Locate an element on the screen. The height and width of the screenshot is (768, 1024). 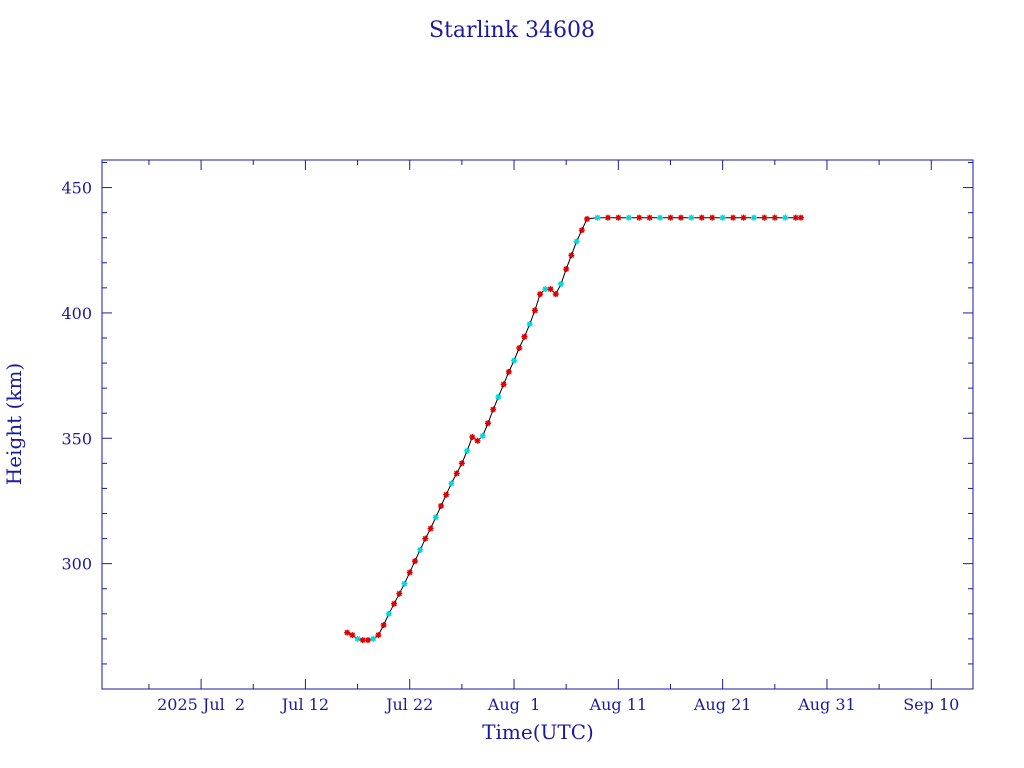
x-axis-label: Time(UTC) is located at coordinates (538, 732).